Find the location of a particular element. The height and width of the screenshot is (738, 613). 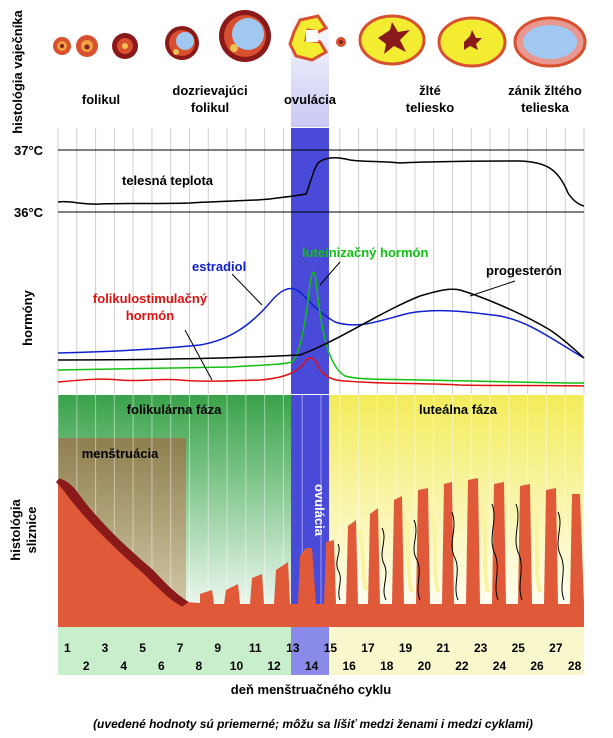

day-label: 12 is located at coordinates (274, 666).